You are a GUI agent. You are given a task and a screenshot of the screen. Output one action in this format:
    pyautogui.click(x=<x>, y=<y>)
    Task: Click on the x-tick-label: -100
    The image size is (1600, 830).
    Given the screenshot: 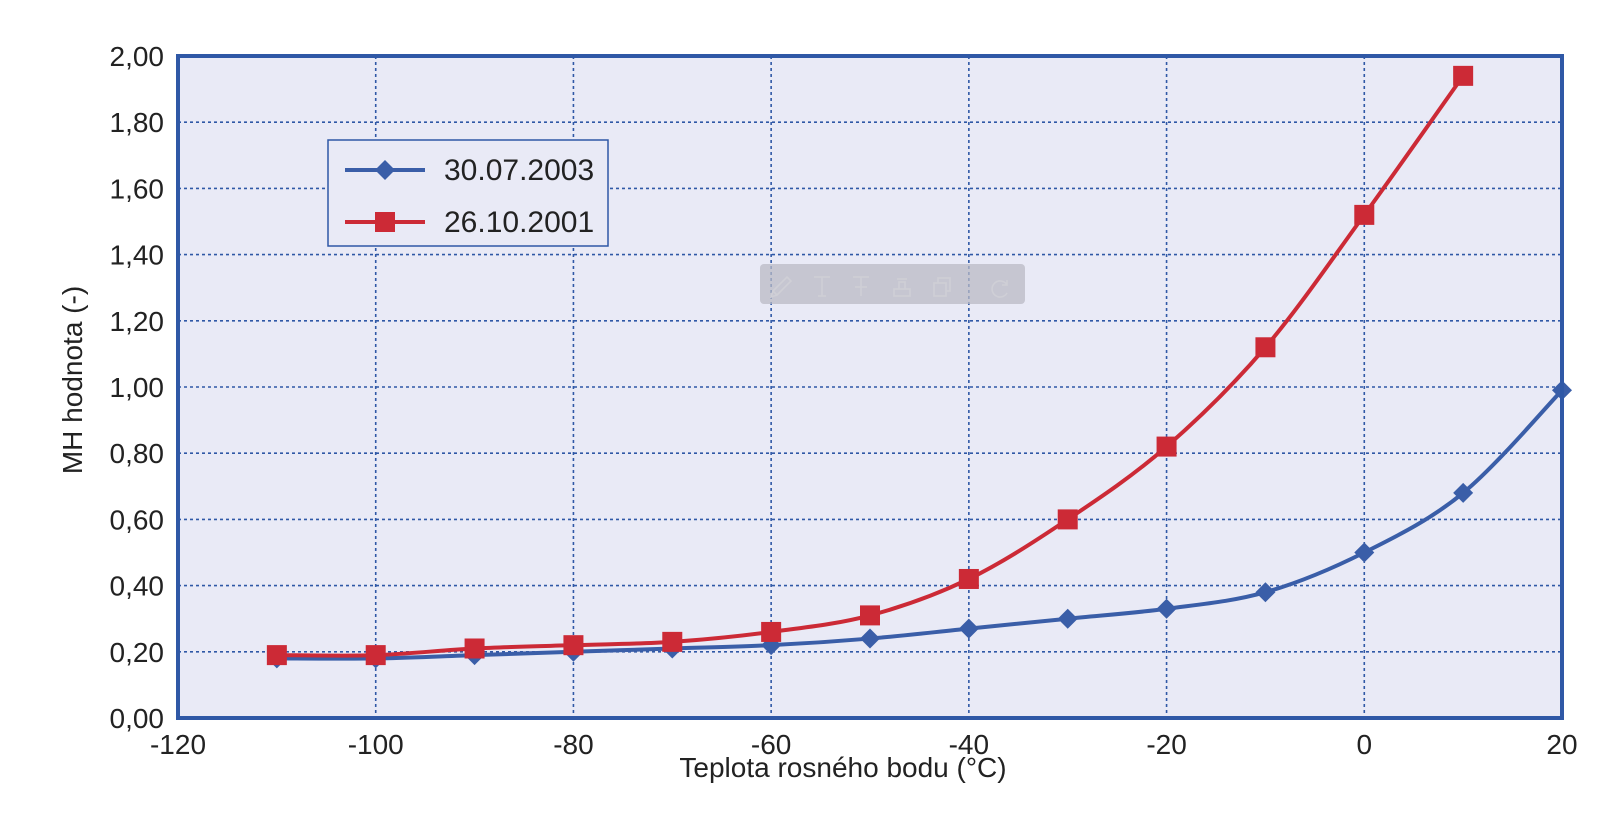 What is the action you would take?
    pyautogui.click(x=376, y=744)
    